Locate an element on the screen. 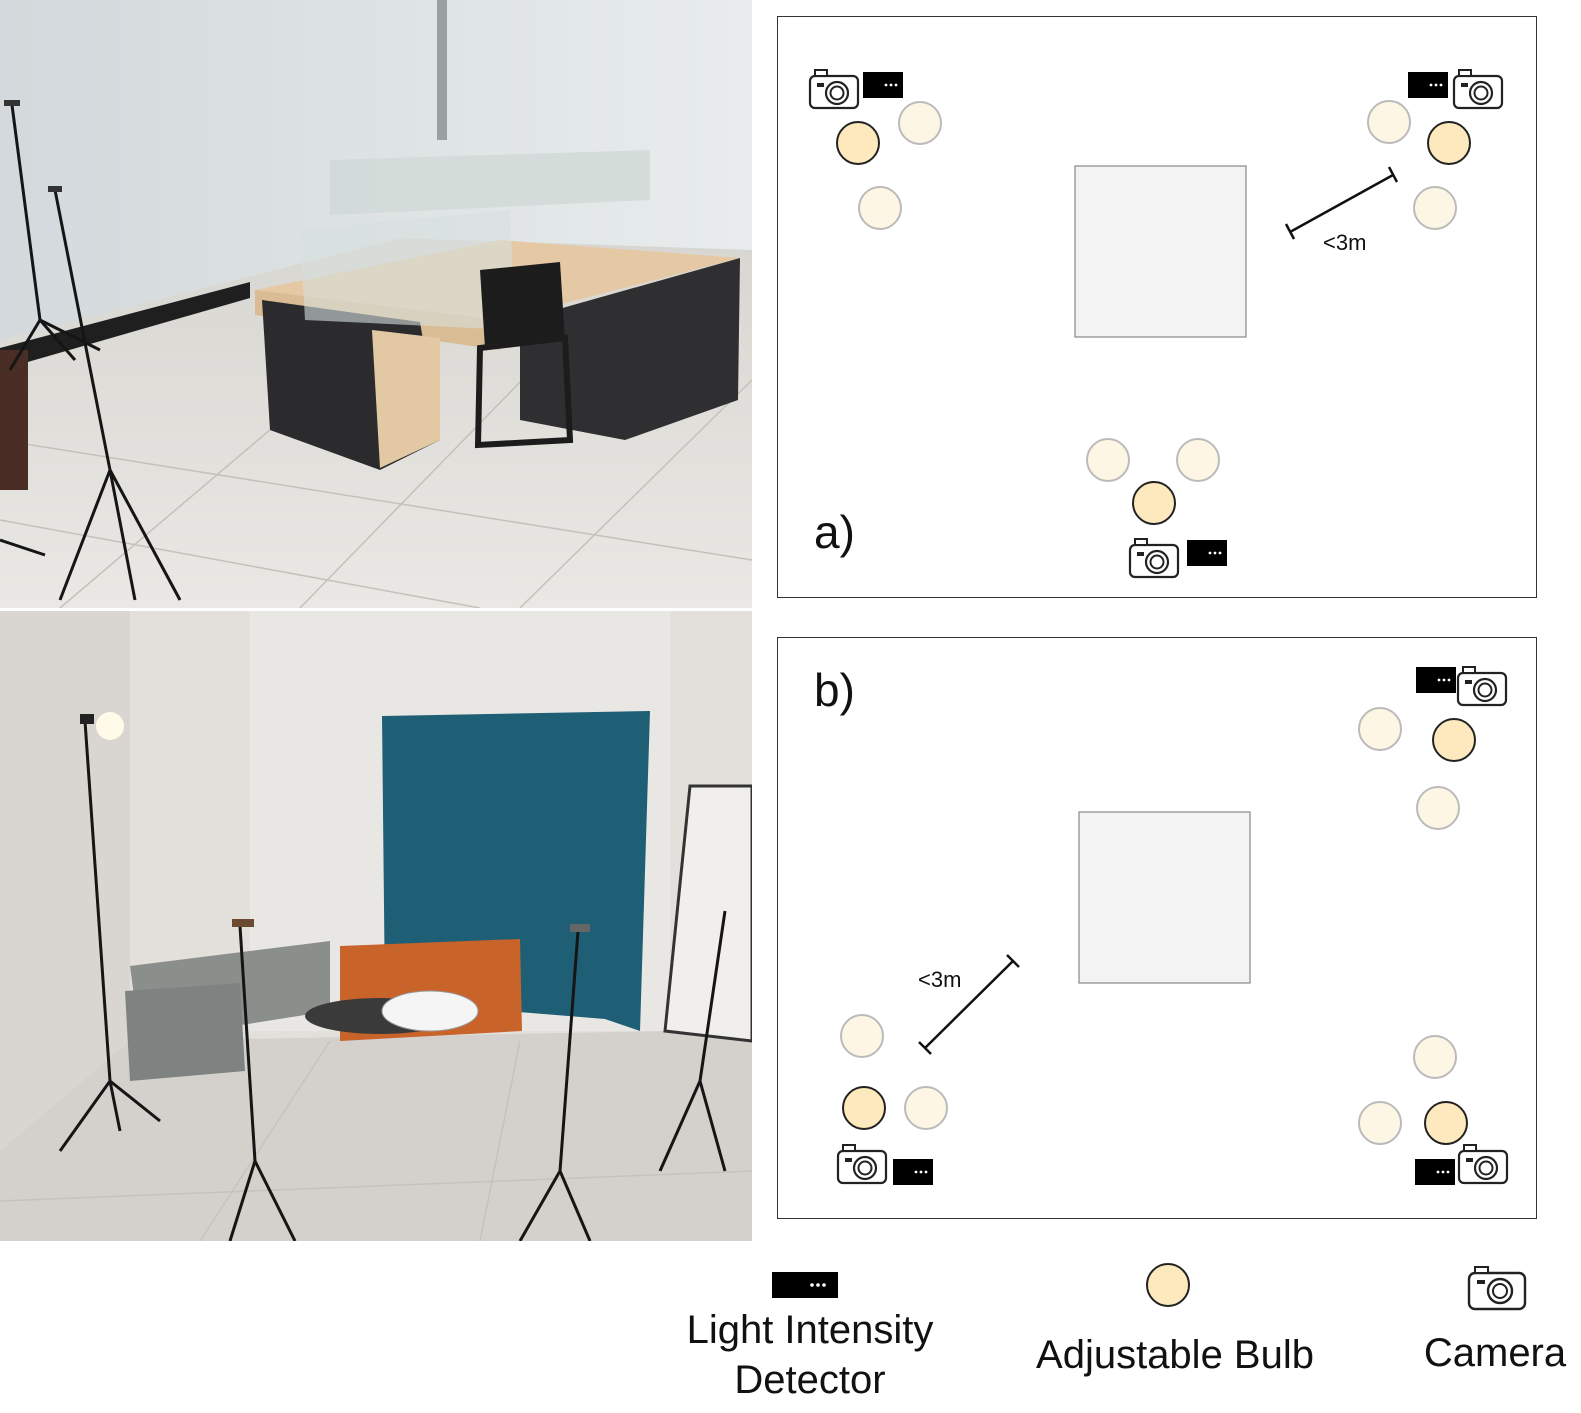 The height and width of the screenshot is (1413, 1581). station-top-left is located at coordinates (875, 149).